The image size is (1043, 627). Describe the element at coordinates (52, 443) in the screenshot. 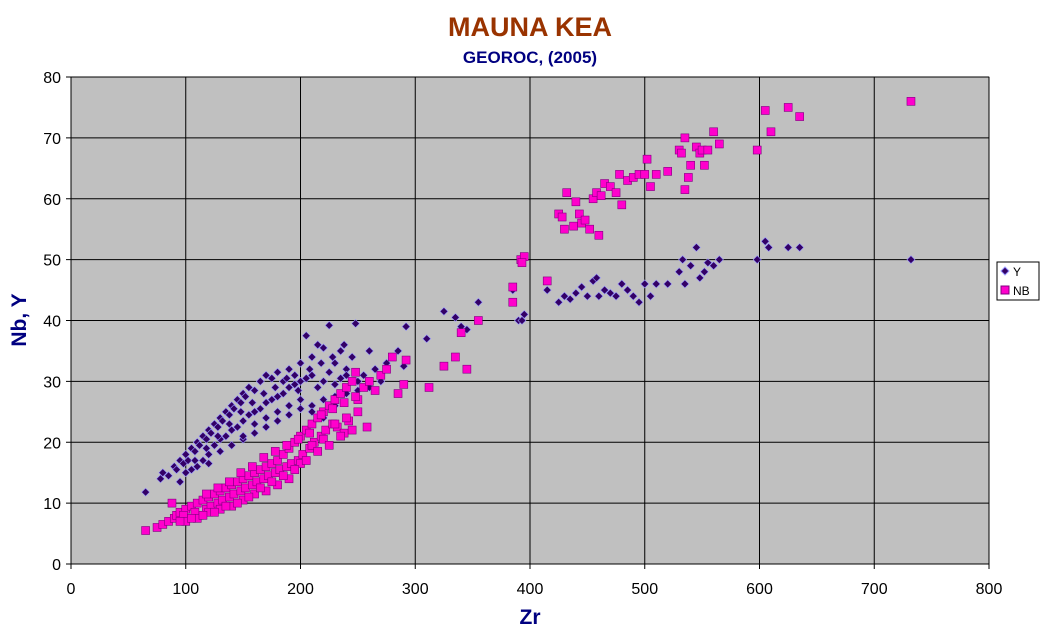

I see `y-tick-label: 20` at that location.